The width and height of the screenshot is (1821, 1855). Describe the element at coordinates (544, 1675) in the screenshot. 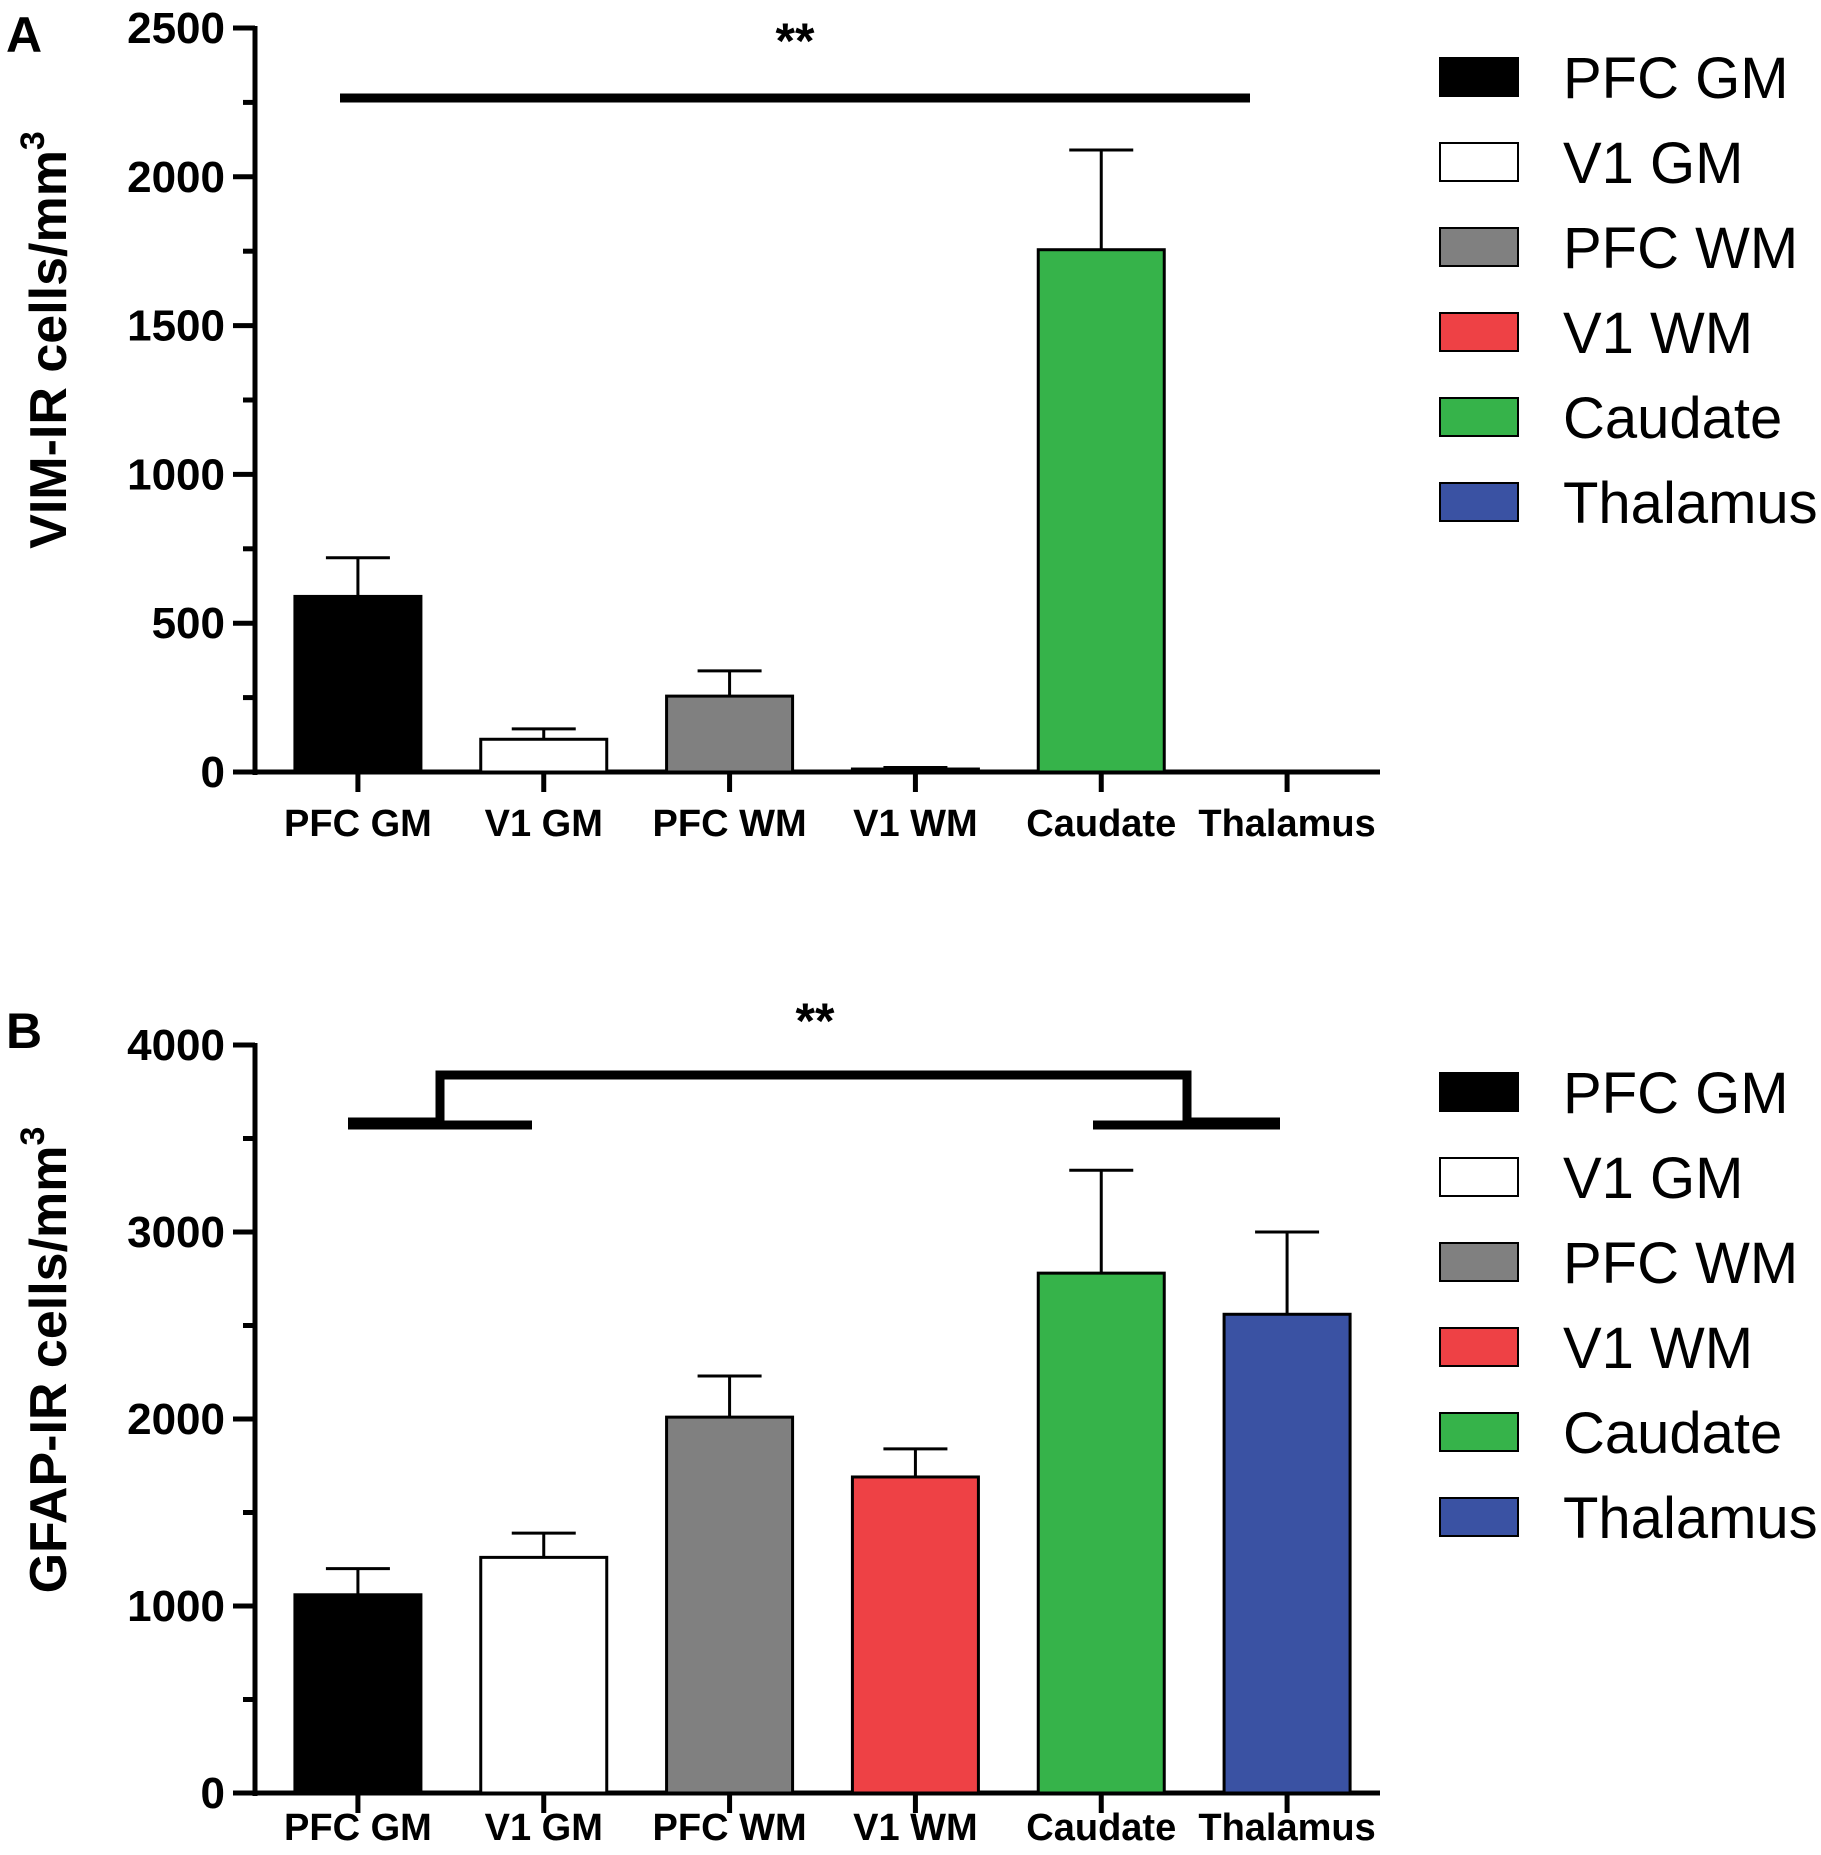

I see `panel-b-bar-v1-gm` at that location.